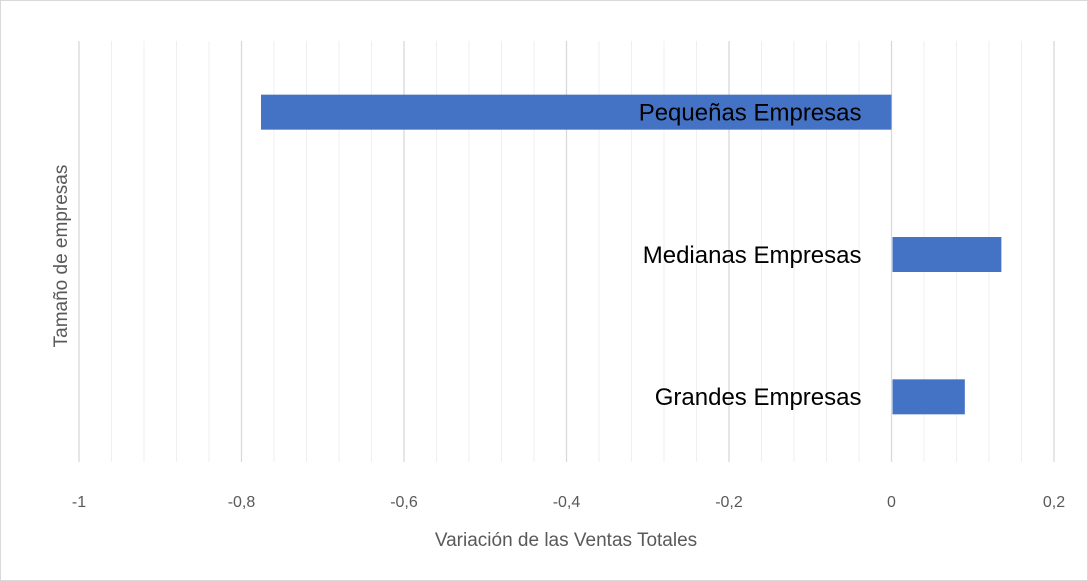 This screenshot has width=1088, height=581. Describe the element at coordinates (79, 502) in the screenshot. I see `x-tick-label: -1` at that location.